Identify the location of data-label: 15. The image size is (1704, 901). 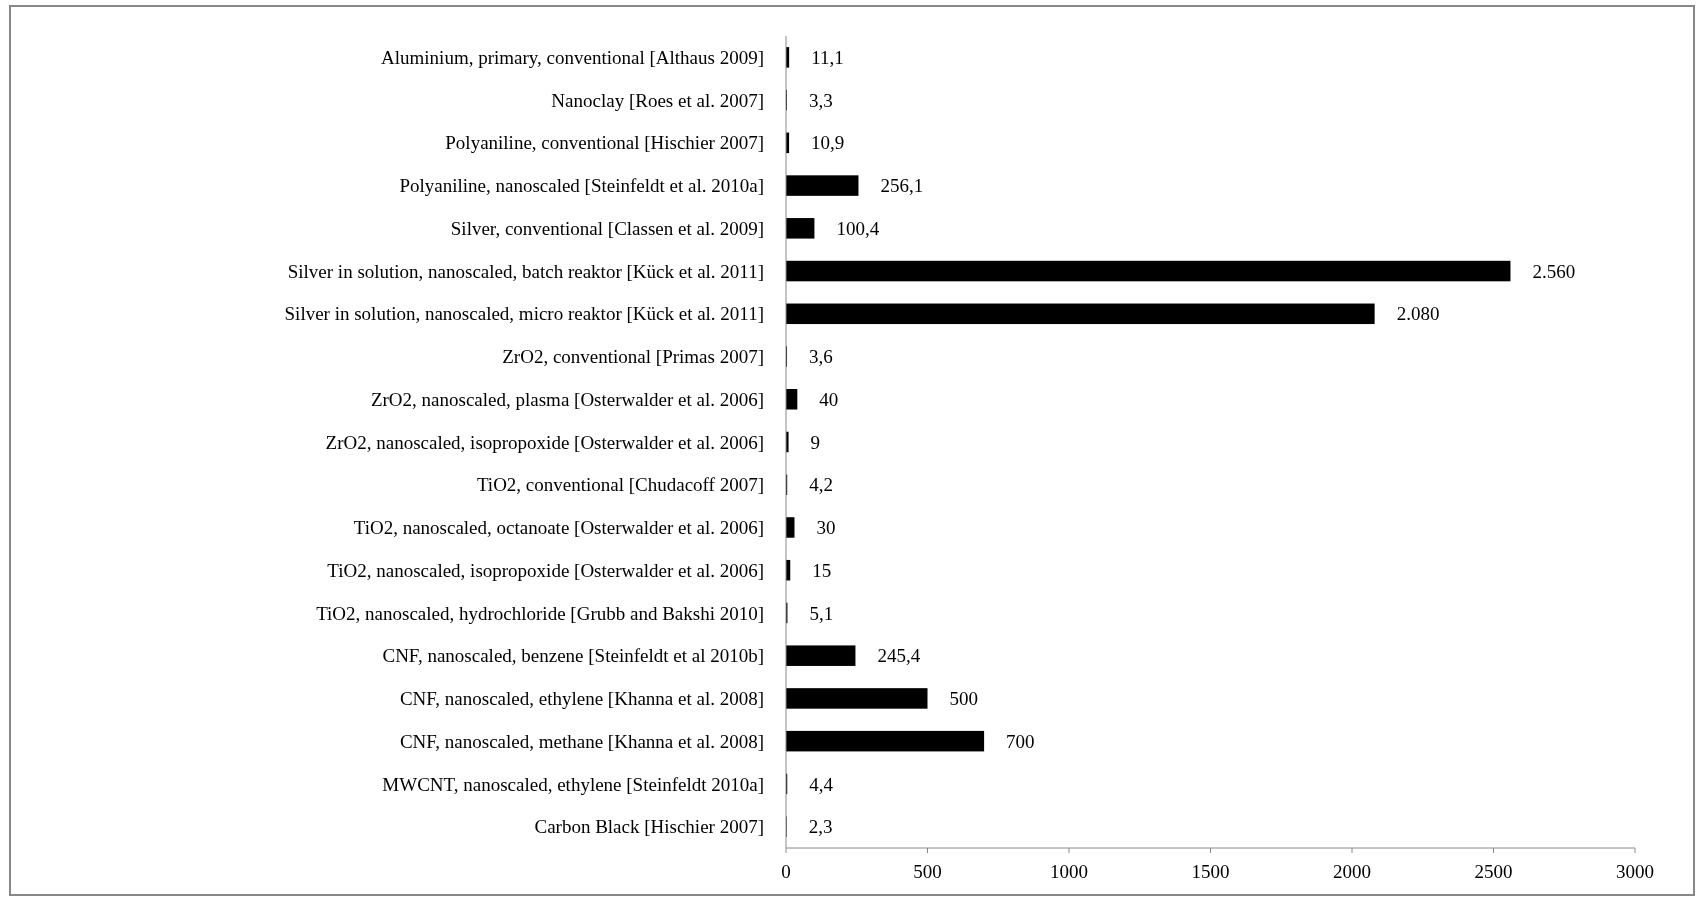
(822, 570).